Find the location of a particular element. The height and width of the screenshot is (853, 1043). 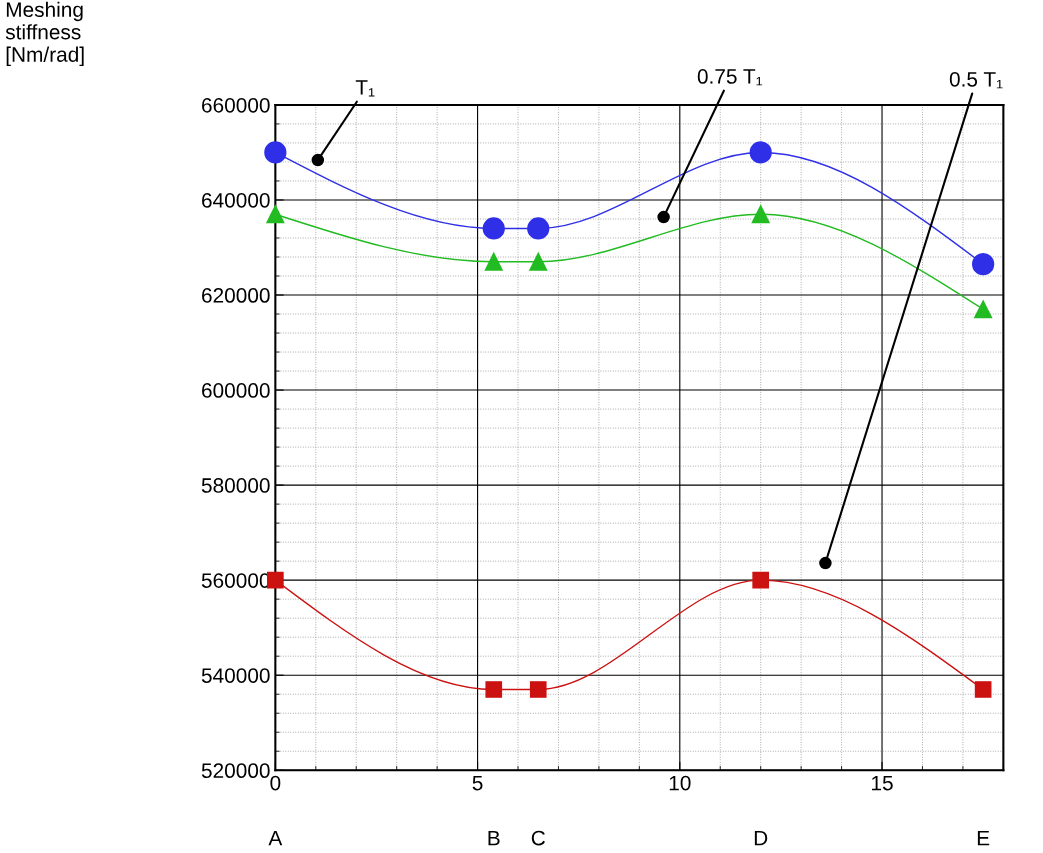

text: A is located at coordinates (275, 838).